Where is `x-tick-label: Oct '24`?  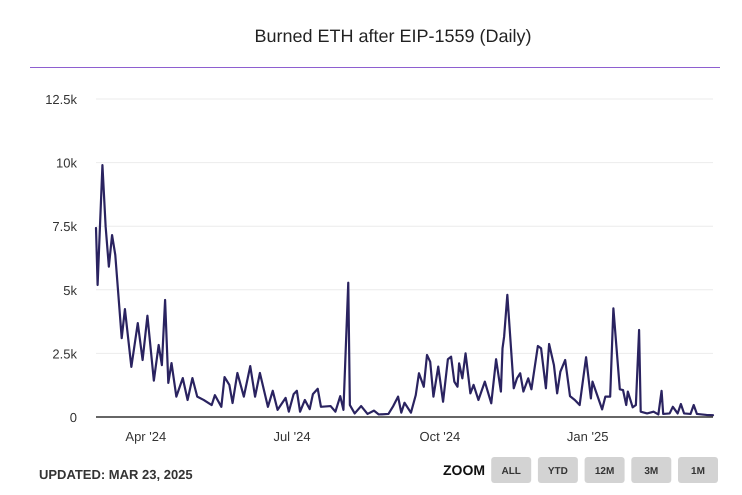 x-tick-label: Oct '24 is located at coordinates (439, 436).